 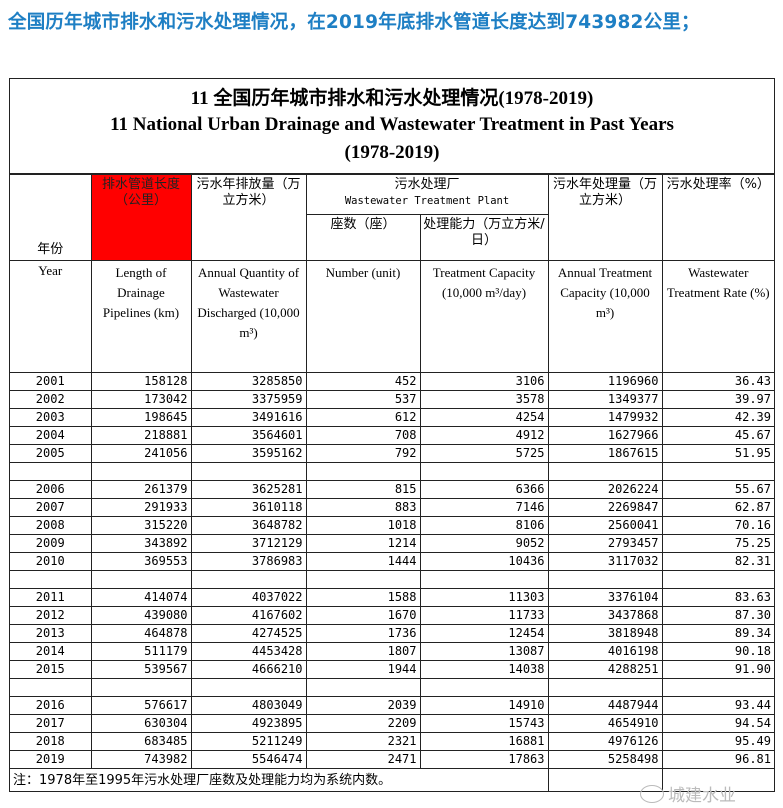 What do you see at coordinates (141, 217) in the screenshot?
I see `pipeline-length-header-cn: 排水管道长度（公里）` at bounding box center [141, 217].